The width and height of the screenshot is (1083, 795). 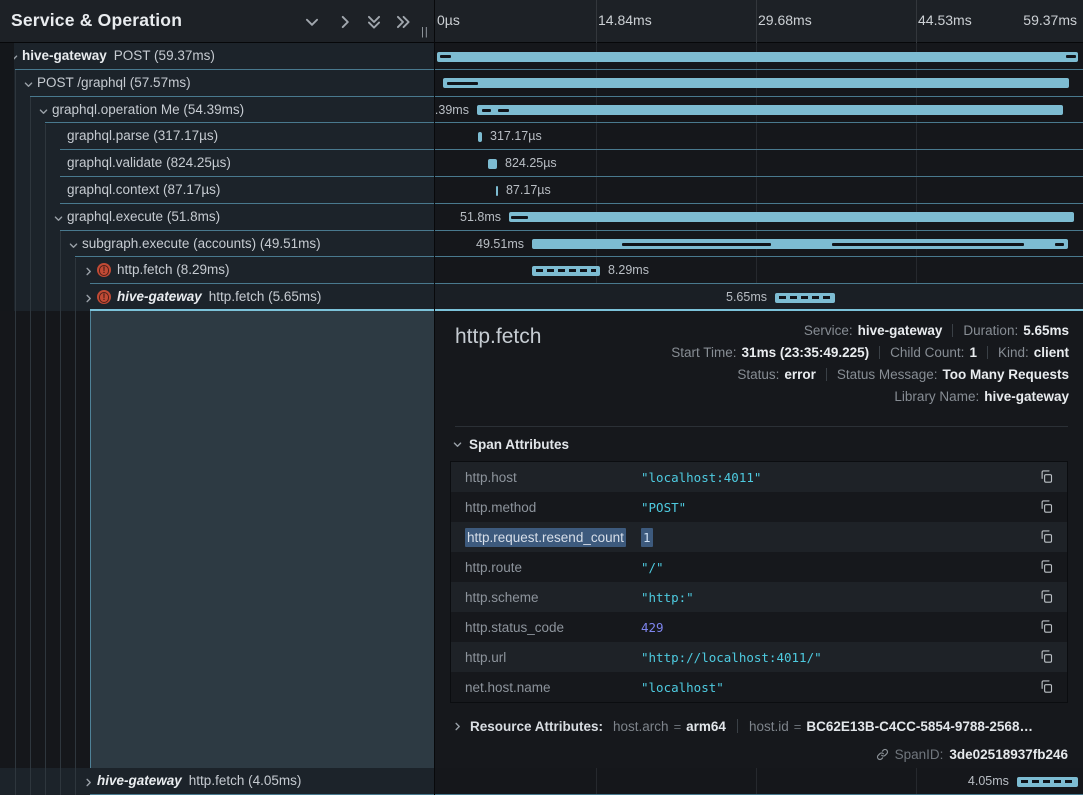 I want to click on timeline-row: 57.57ms, so click(x=759, y=83).